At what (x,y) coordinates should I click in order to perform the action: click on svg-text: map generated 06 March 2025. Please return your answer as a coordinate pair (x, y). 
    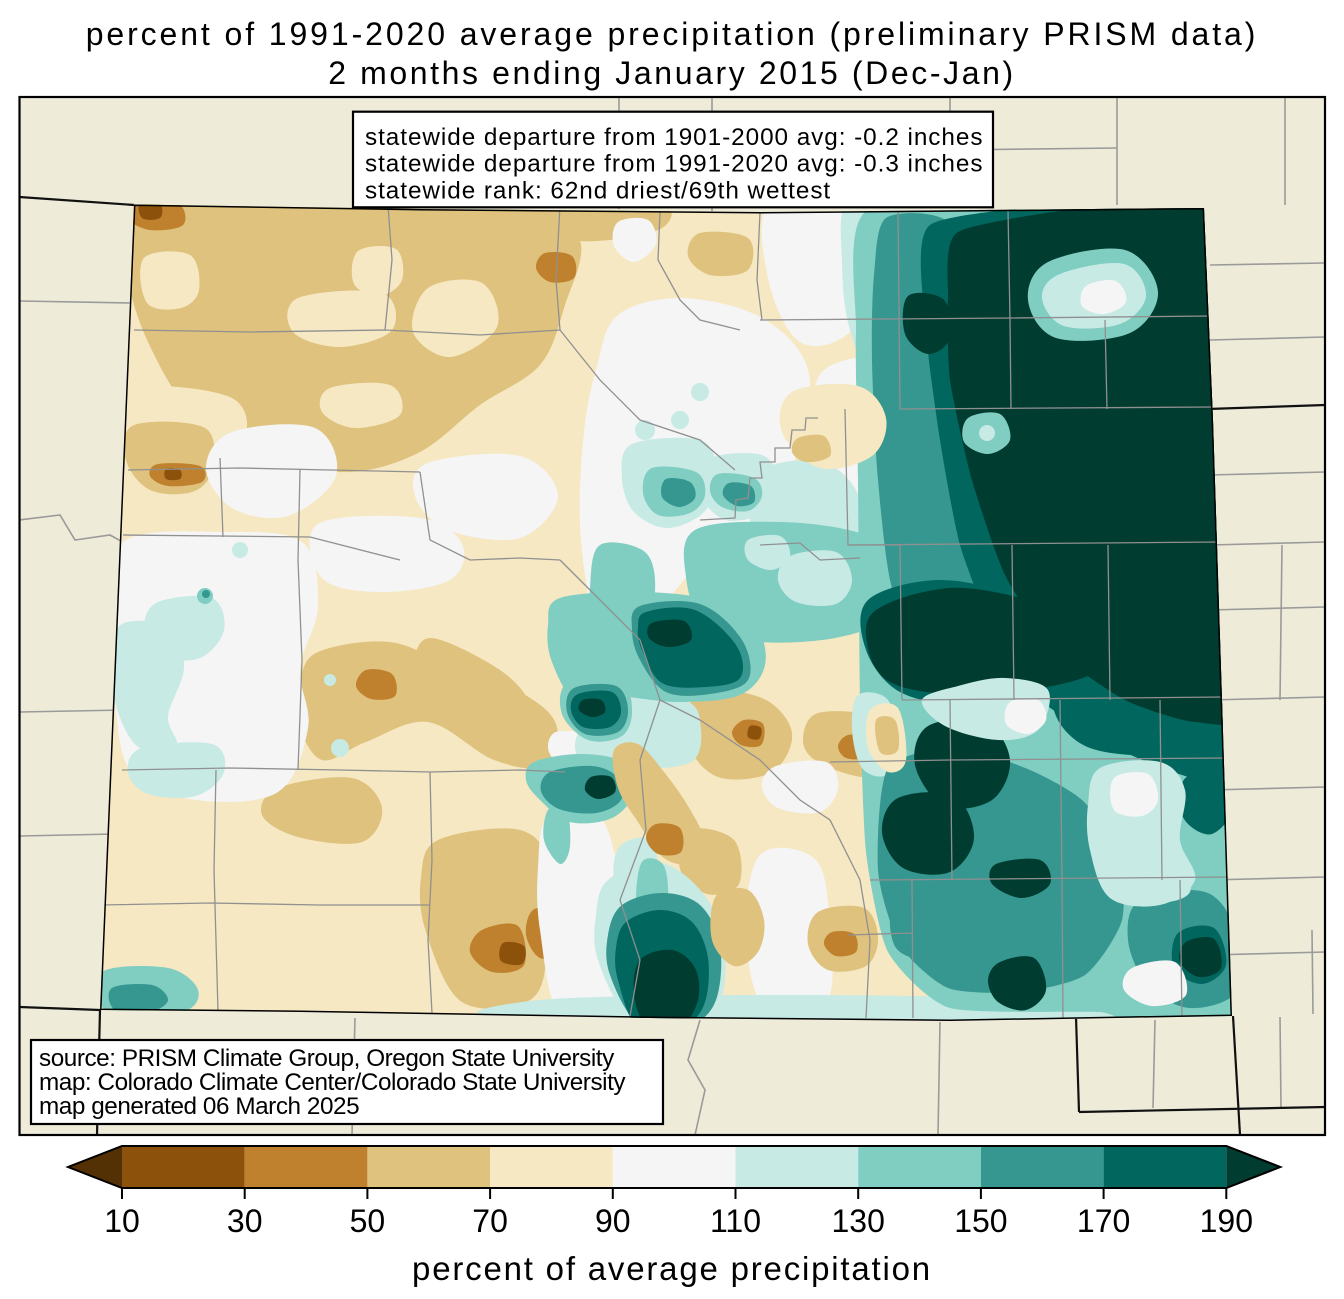
    Looking at the image, I should click on (199, 1106).